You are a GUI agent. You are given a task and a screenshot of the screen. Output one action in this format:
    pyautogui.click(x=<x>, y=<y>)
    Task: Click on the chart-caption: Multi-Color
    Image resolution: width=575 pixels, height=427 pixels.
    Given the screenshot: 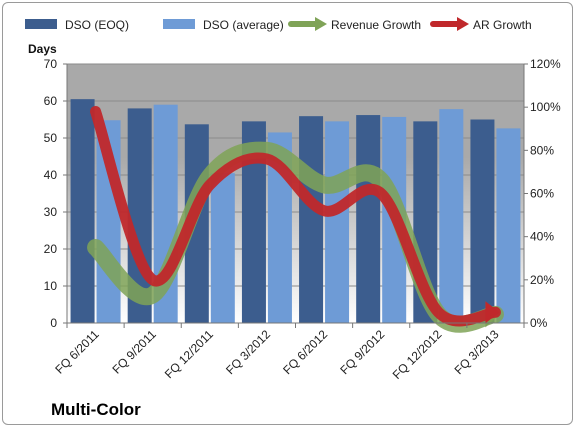 What is the action you would take?
    pyautogui.click(x=96, y=409)
    